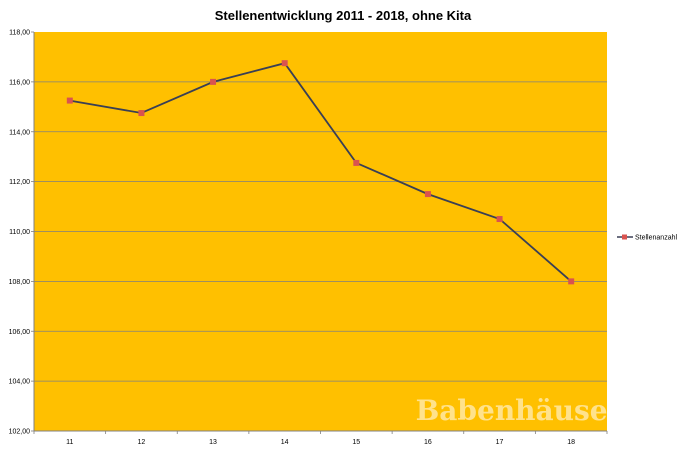 The image size is (686, 450). I want to click on x-tick-label: 18, so click(571, 442).